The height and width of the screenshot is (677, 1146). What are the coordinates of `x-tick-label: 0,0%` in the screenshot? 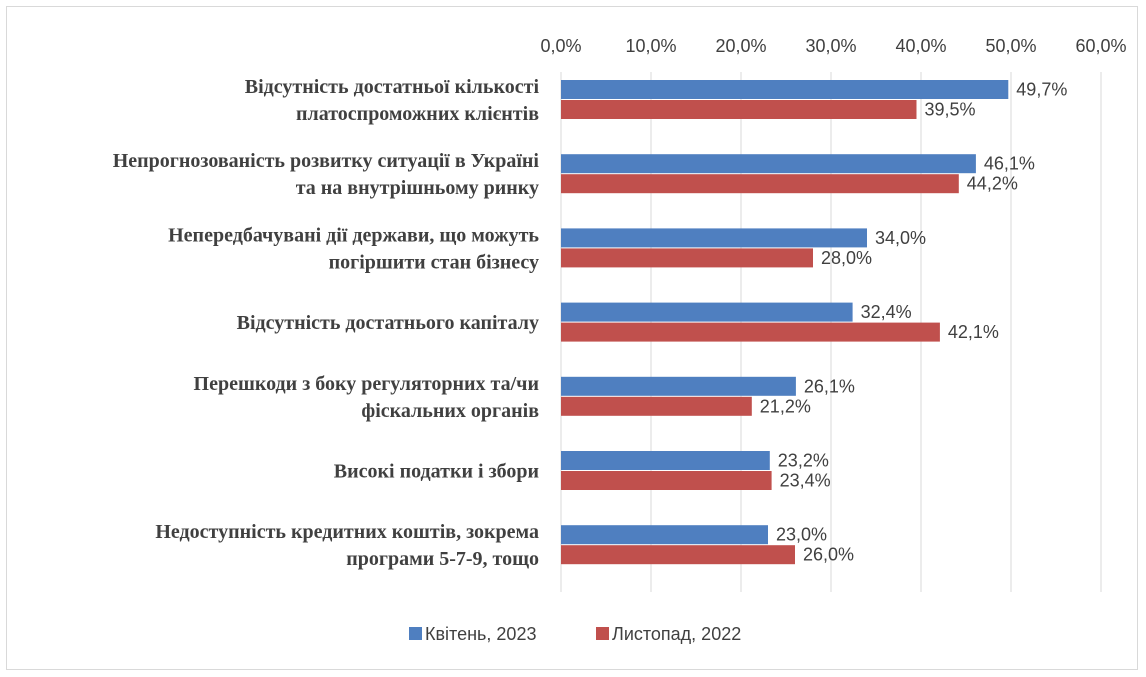 It's located at (560, 46).